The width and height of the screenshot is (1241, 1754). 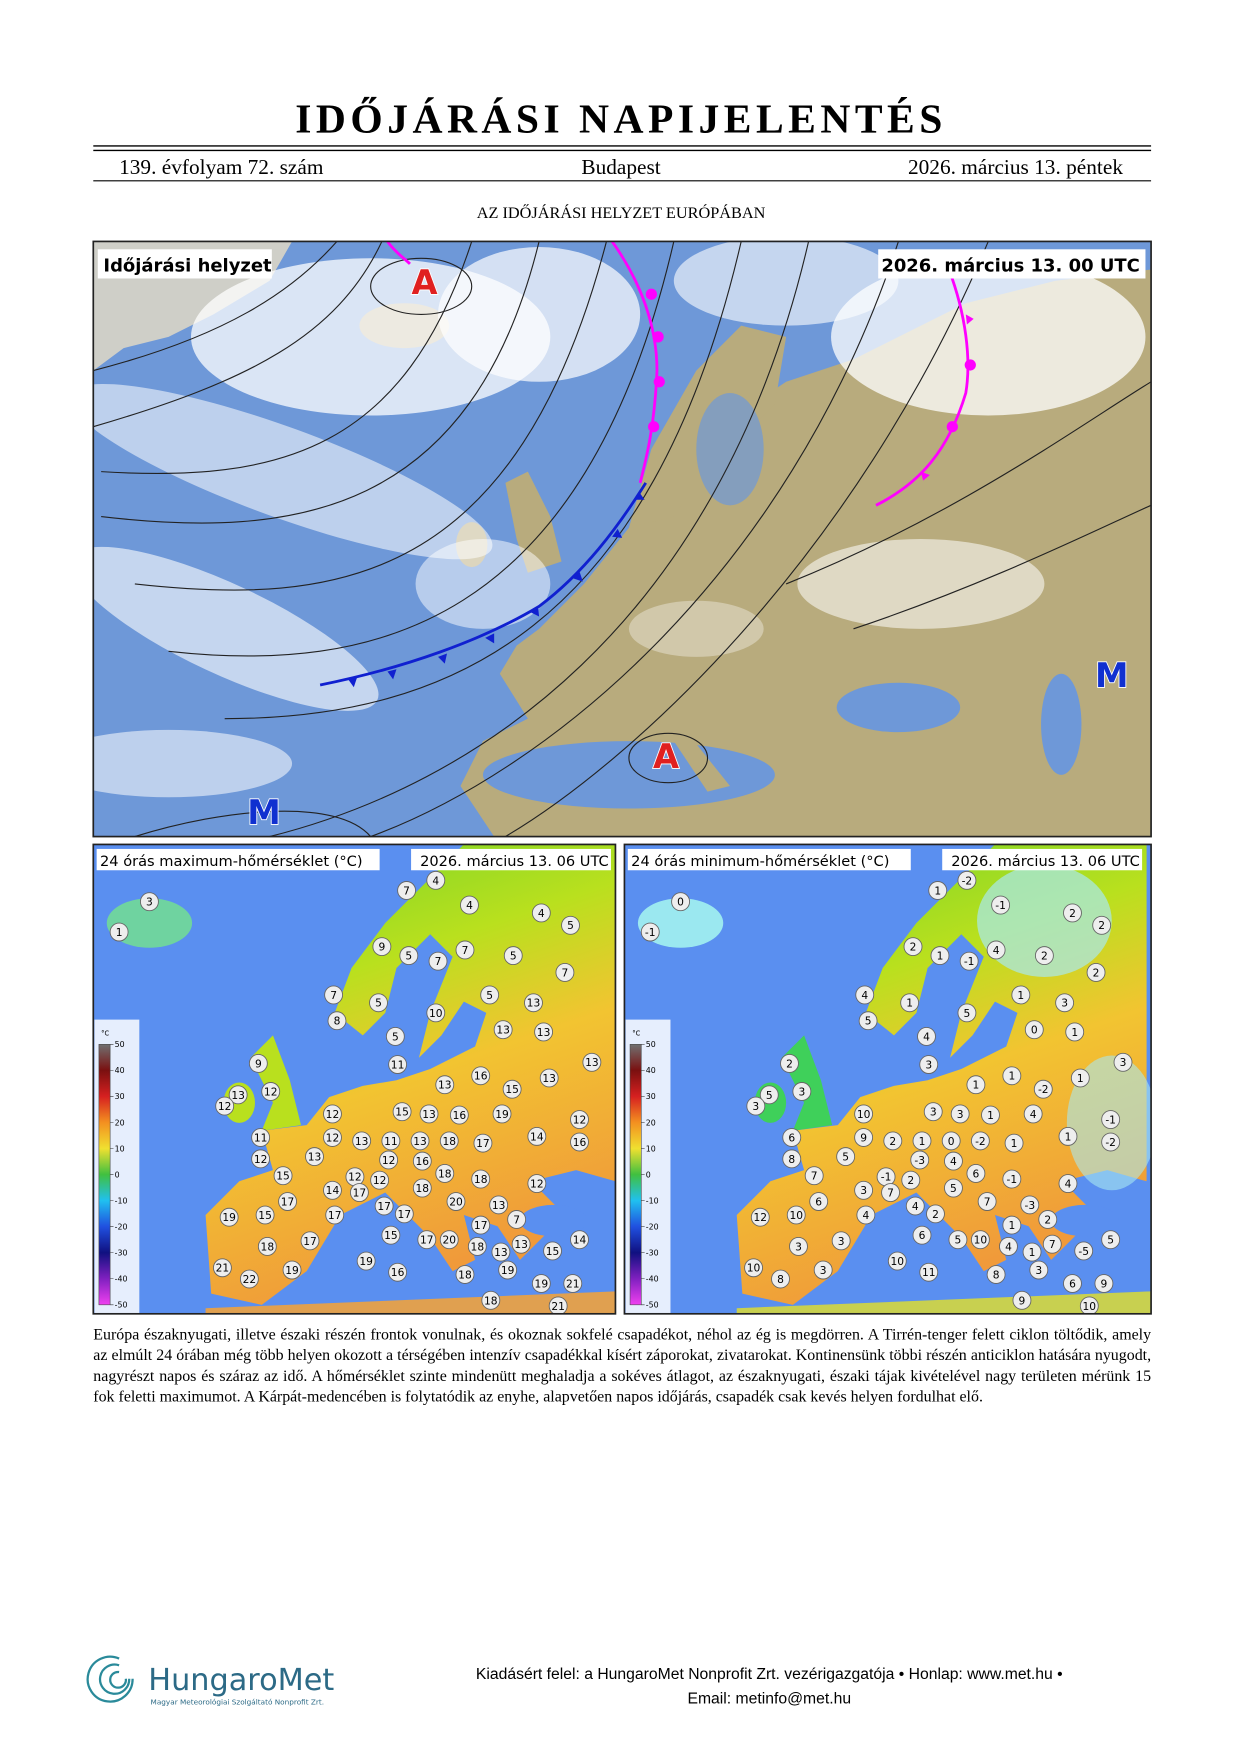 I want to click on black-sea, so click(x=553, y=1220).